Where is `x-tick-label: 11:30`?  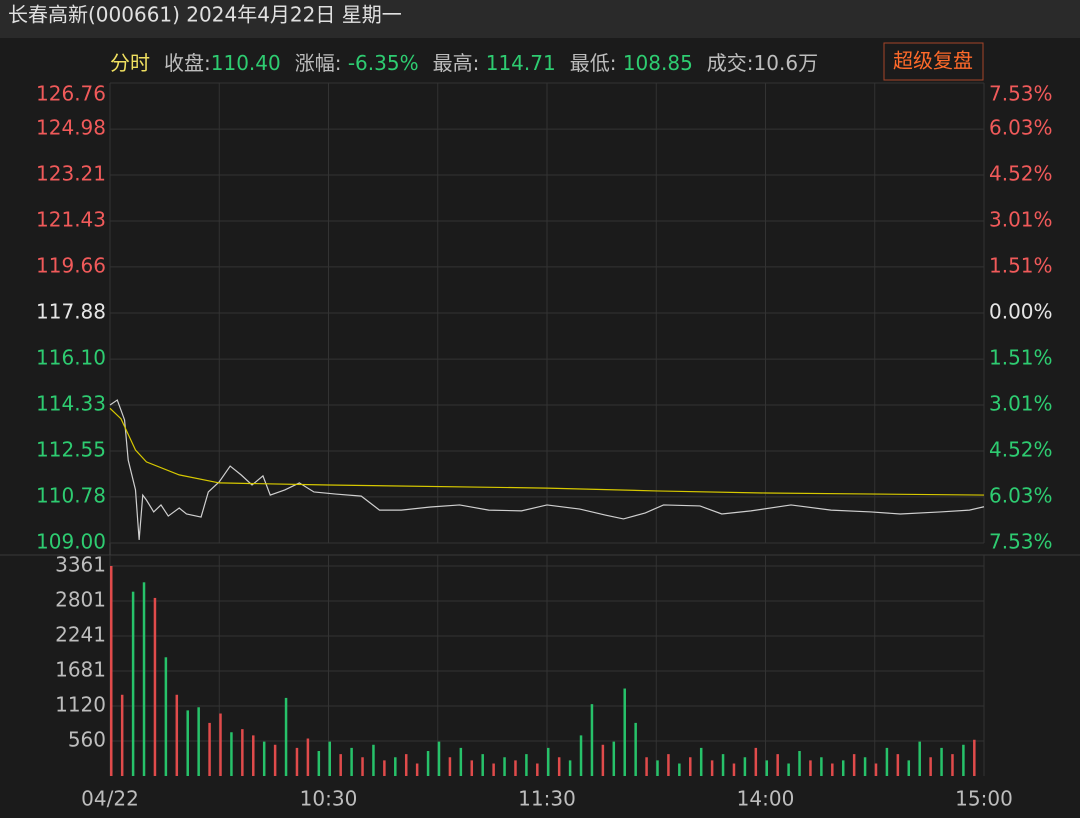
x-tick-label: 11:30 is located at coordinates (547, 799).